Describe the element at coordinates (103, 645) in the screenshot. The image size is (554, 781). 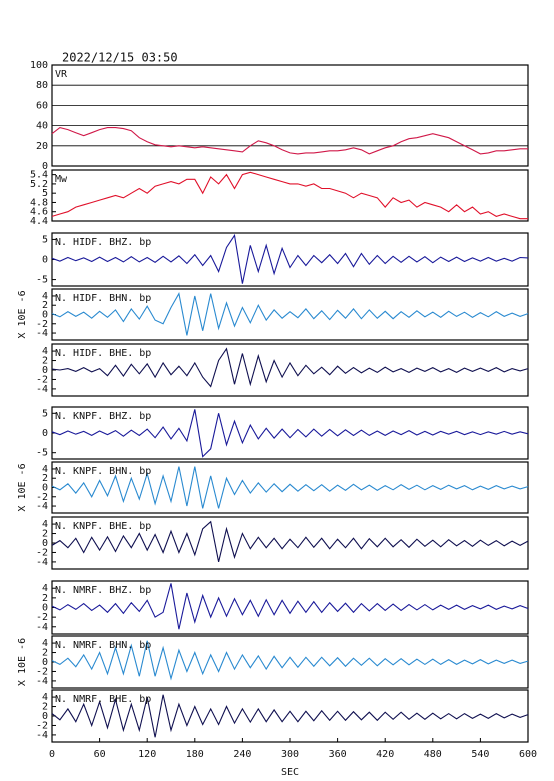
I see `panel-label: N. NMRF. BHN. bp` at that location.